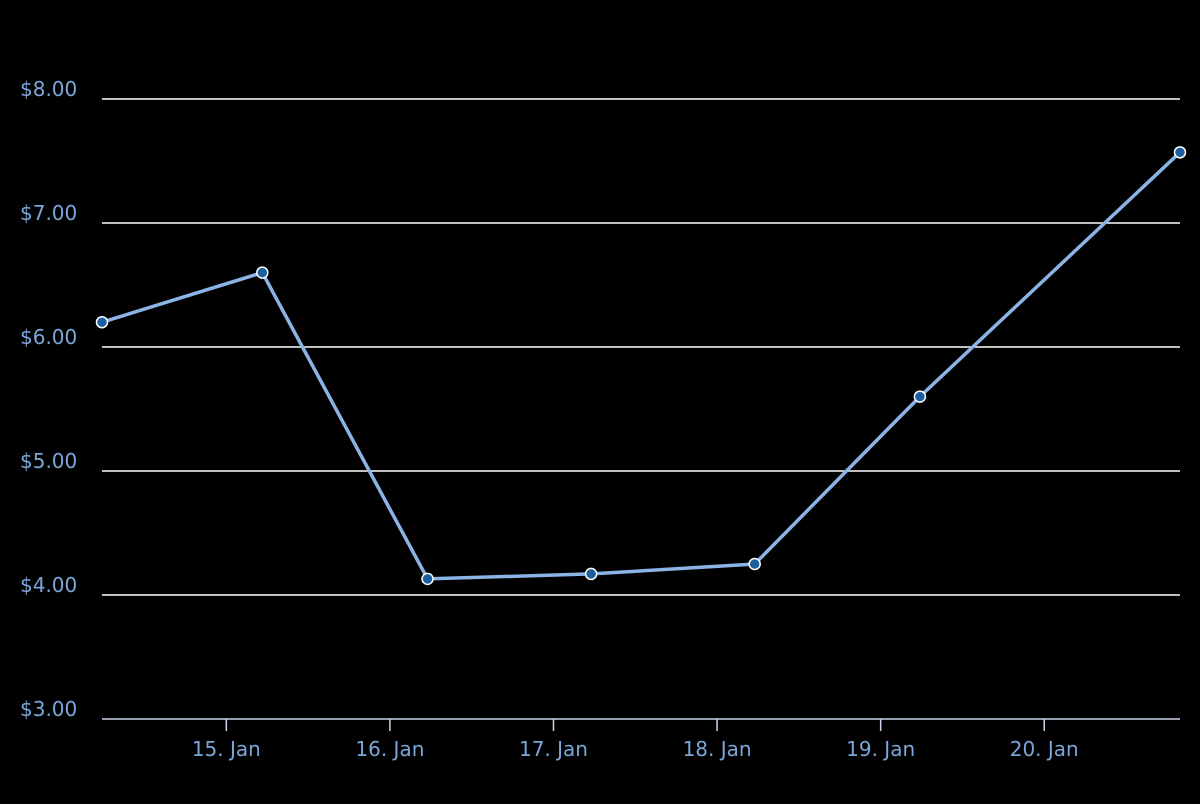 The image size is (1200, 804). I want to click on x-tick-label: 20. Jan, so click(1044, 749).